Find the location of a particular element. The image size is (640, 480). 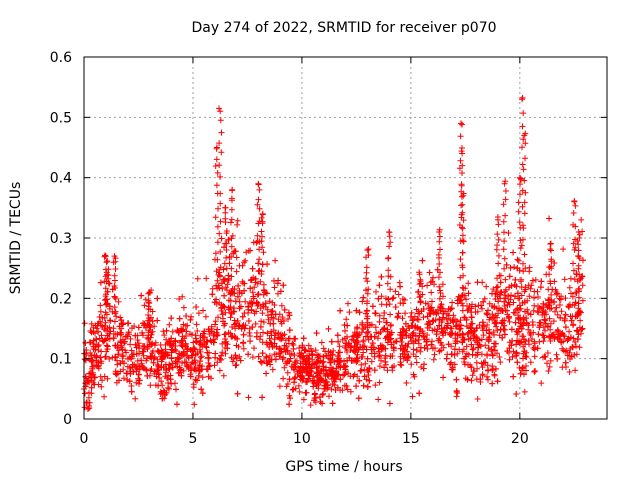

x-axis-label: GPS time / hours is located at coordinates (343, 467).